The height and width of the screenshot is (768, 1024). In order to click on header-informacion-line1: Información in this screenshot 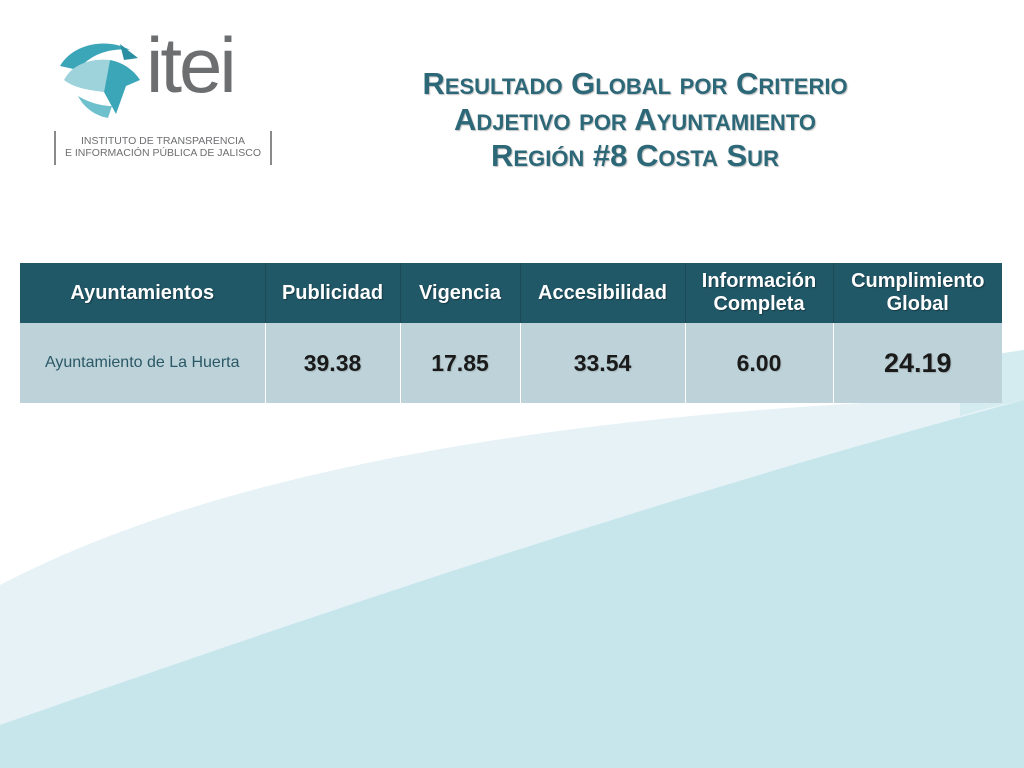, I will do `click(759, 281)`.